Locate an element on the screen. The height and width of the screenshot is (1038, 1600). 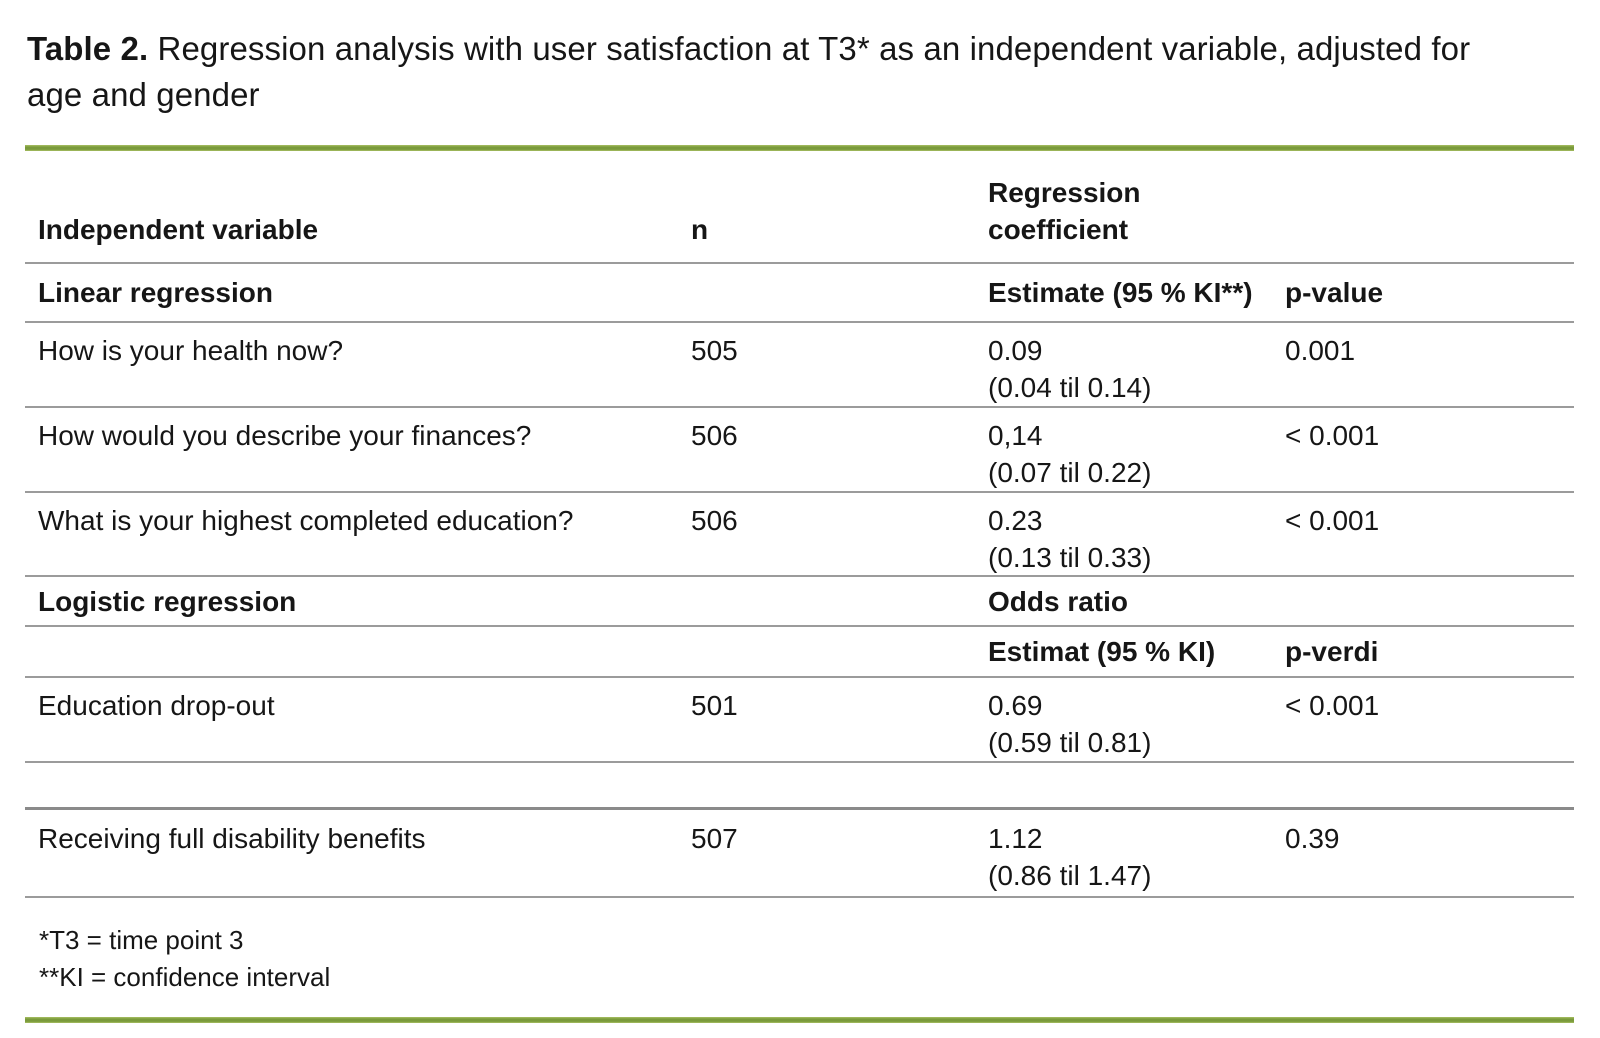
row-p-value: 0.001 is located at coordinates (1320, 350).